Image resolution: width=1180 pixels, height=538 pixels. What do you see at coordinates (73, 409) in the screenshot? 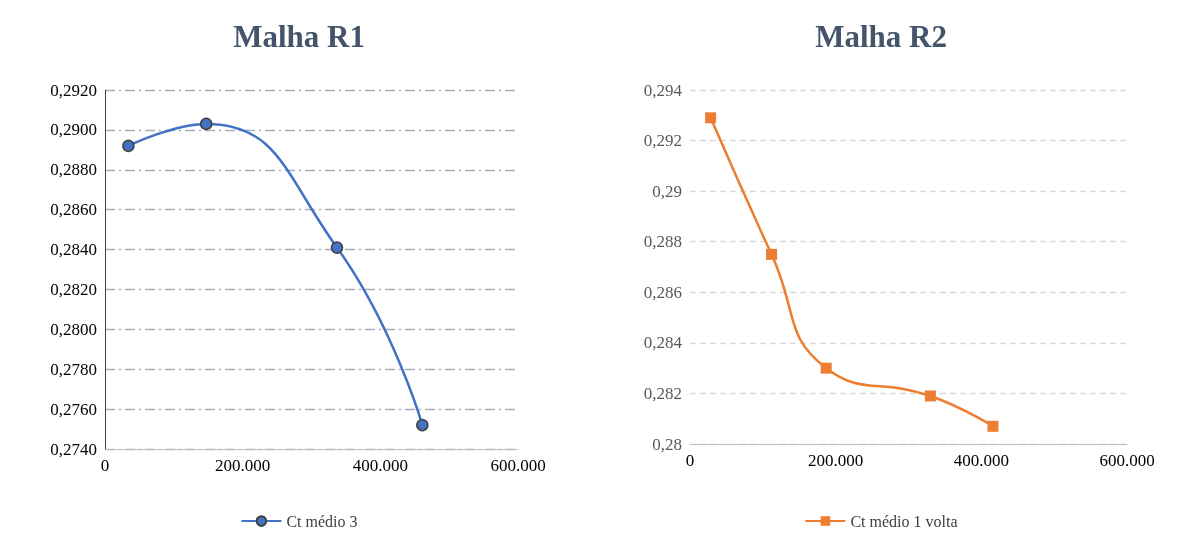
I see `y-tick-label: 0,2760` at bounding box center [73, 409].